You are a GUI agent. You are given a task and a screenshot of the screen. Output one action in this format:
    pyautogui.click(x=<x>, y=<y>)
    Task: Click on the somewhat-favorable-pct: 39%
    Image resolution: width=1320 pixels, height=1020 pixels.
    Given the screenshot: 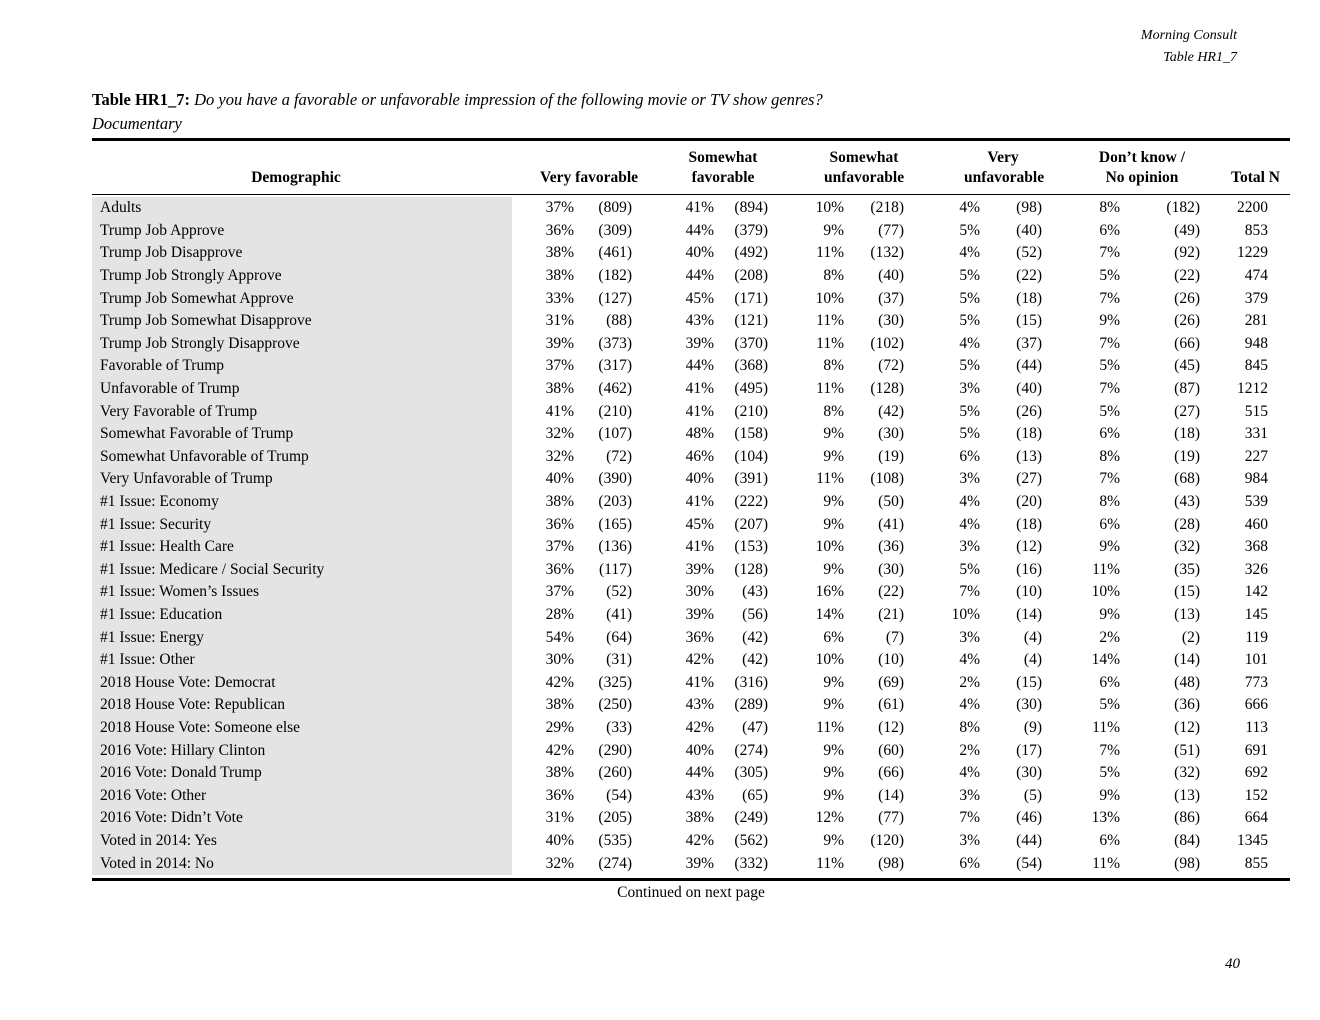 What is the action you would take?
    pyautogui.click(x=699, y=614)
    